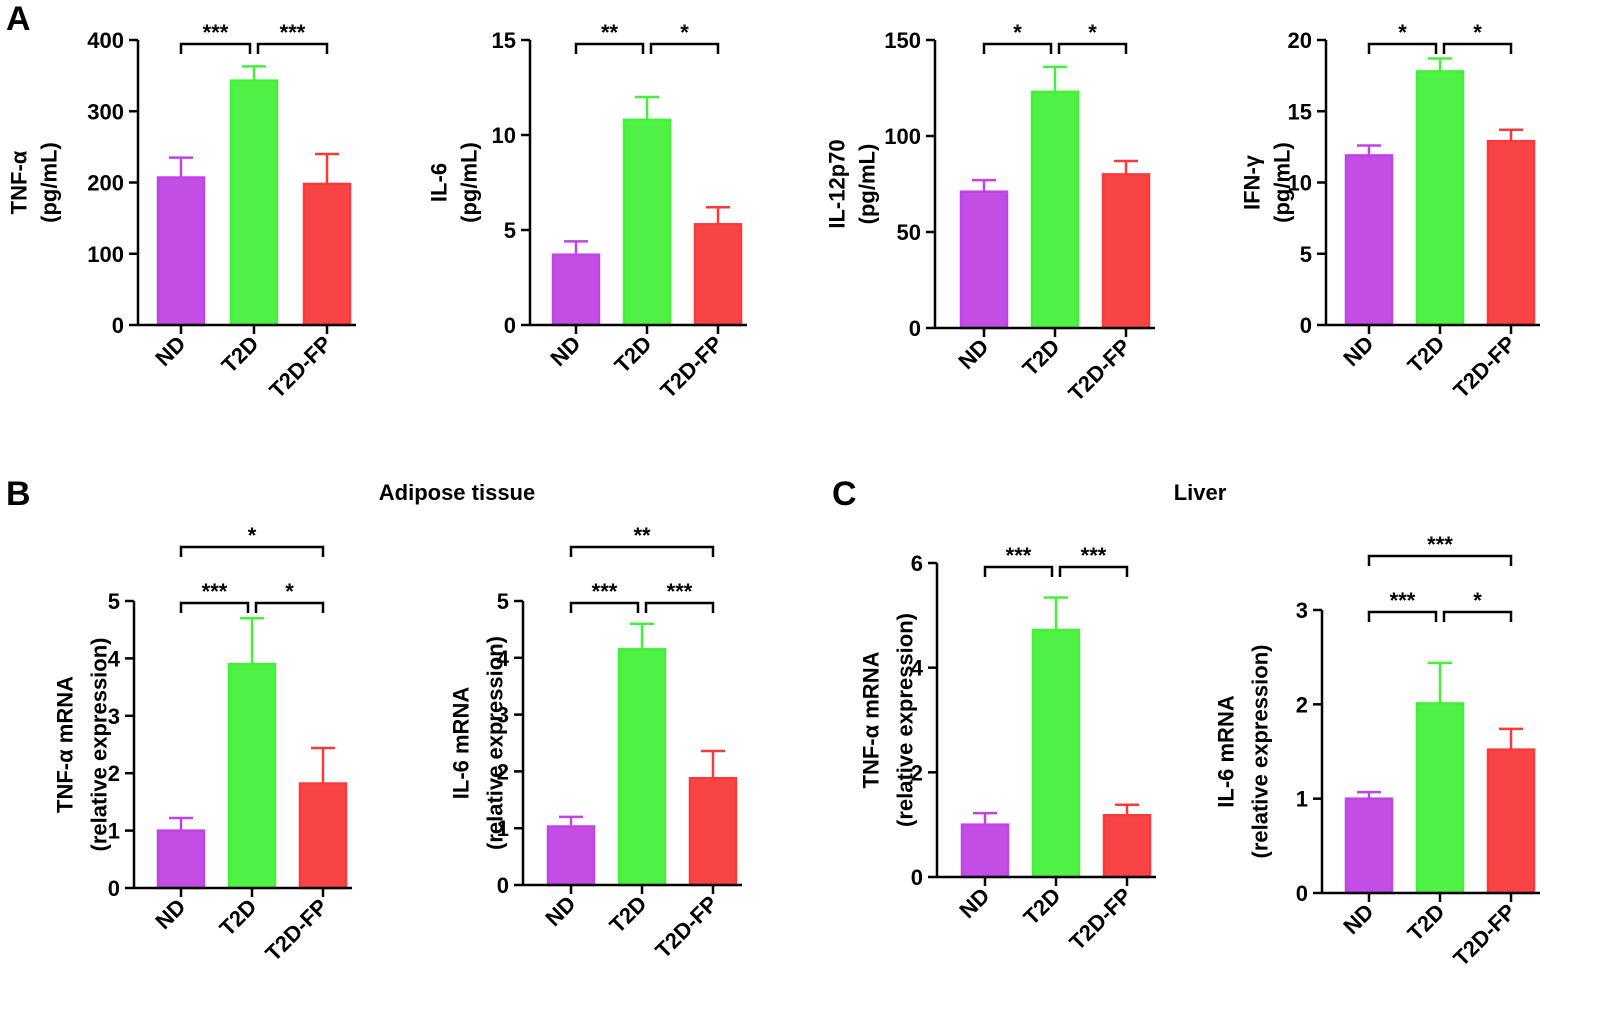 The height and width of the screenshot is (1019, 1599). What do you see at coordinates (1300, 111) in the screenshot?
I see `y-tick-label: 15` at bounding box center [1300, 111].